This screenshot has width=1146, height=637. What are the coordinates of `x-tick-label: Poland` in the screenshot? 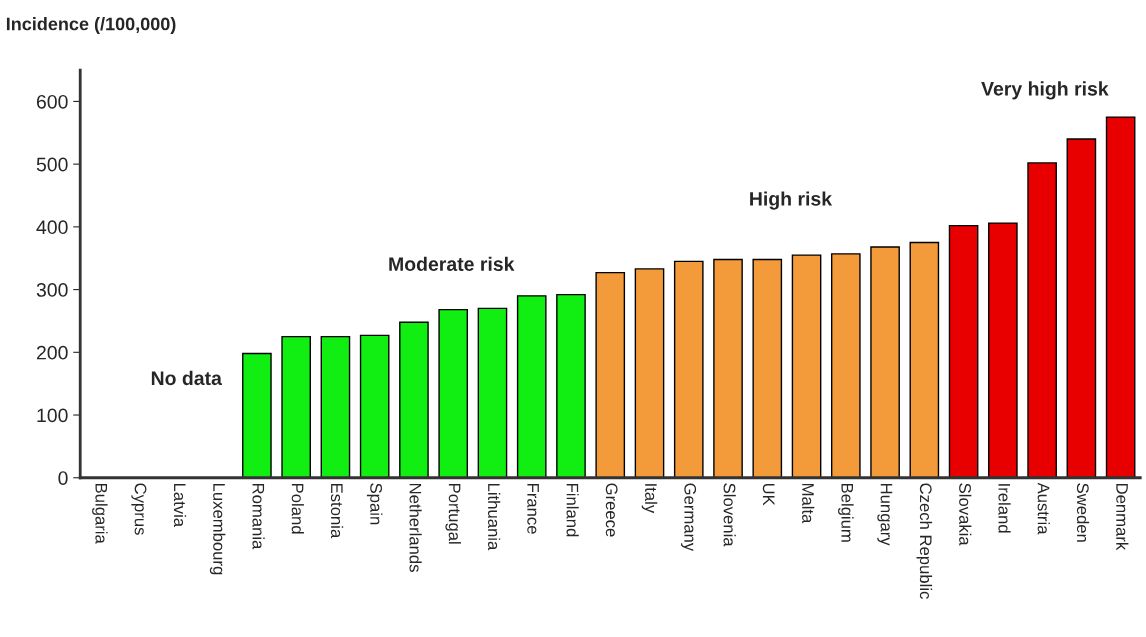 It's located at (297, 508).